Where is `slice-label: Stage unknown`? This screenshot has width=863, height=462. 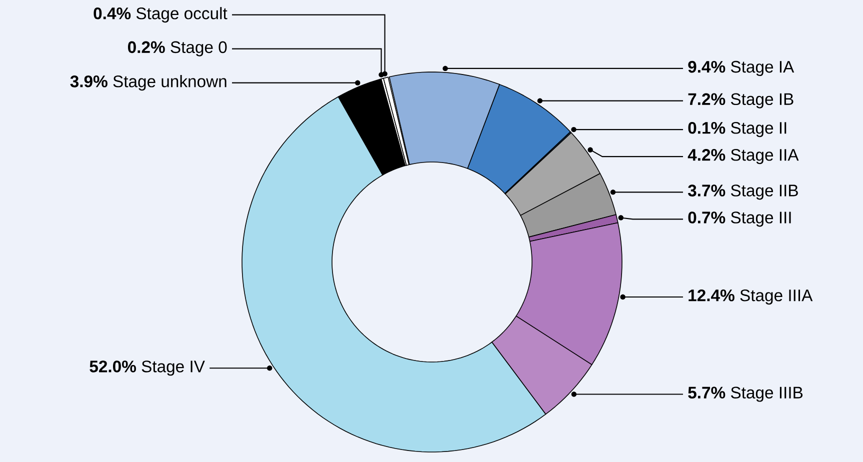 slice-label: Stage unknown is located at coordinates (169, 83).